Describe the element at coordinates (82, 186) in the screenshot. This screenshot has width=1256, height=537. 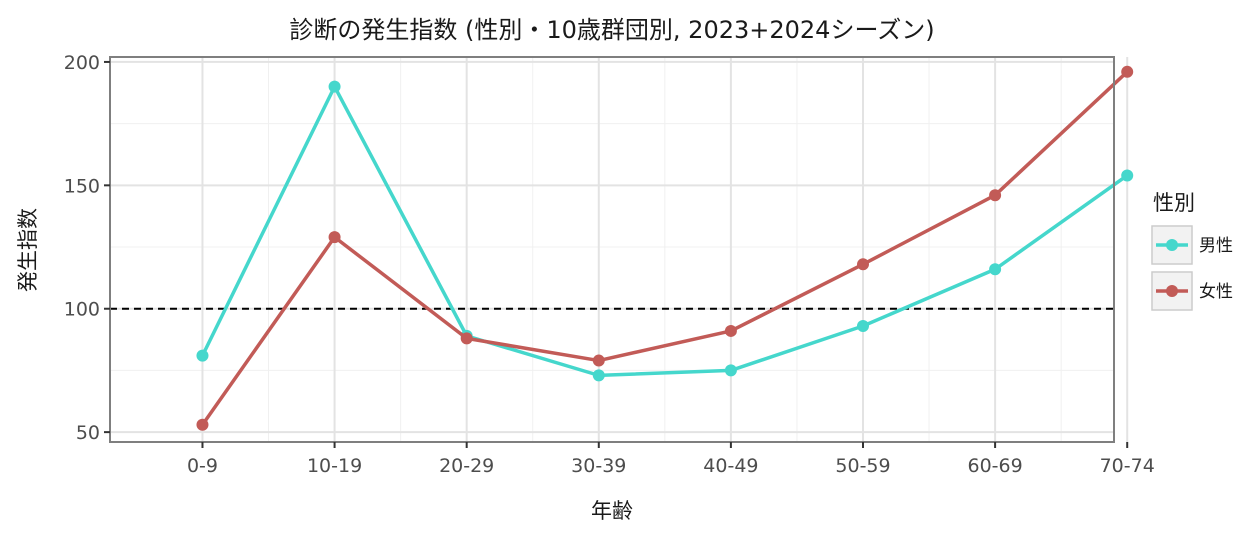
I see `y-tick-label: 150` at that location.